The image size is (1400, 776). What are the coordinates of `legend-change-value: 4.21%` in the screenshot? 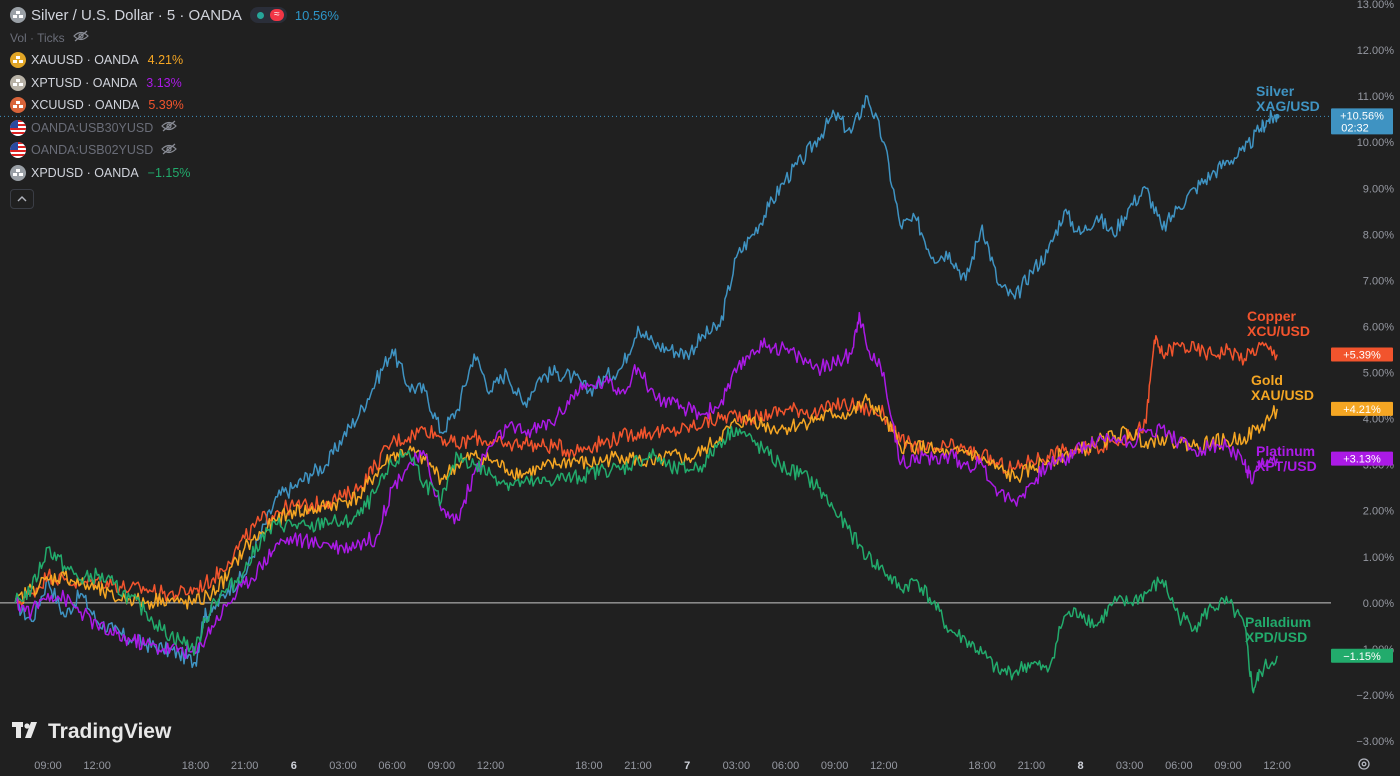 It's located at (165, 60).